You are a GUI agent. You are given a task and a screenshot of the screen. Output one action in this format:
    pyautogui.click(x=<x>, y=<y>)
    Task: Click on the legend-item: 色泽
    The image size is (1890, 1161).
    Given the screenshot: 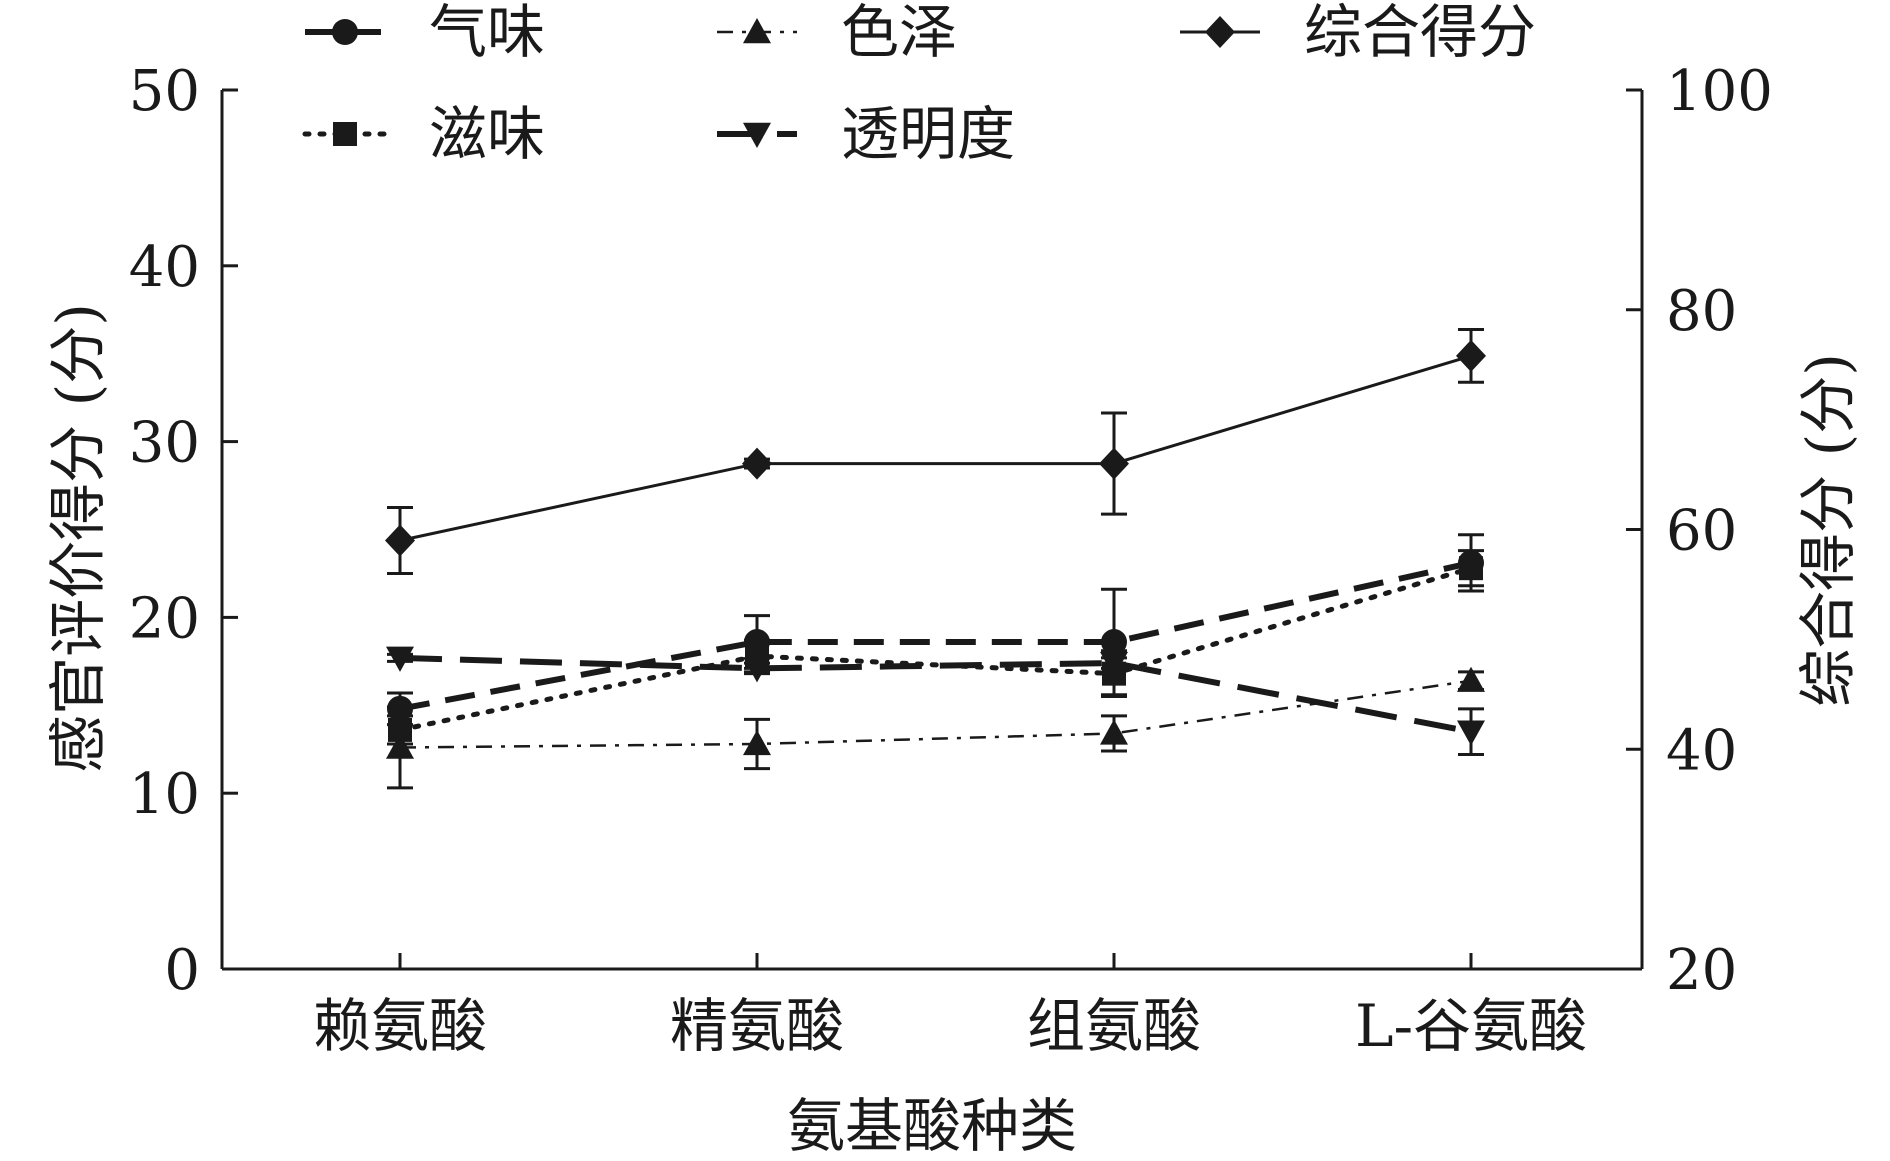 What is the action you would take?
    pyautogui.click(x=837, y=33)
    